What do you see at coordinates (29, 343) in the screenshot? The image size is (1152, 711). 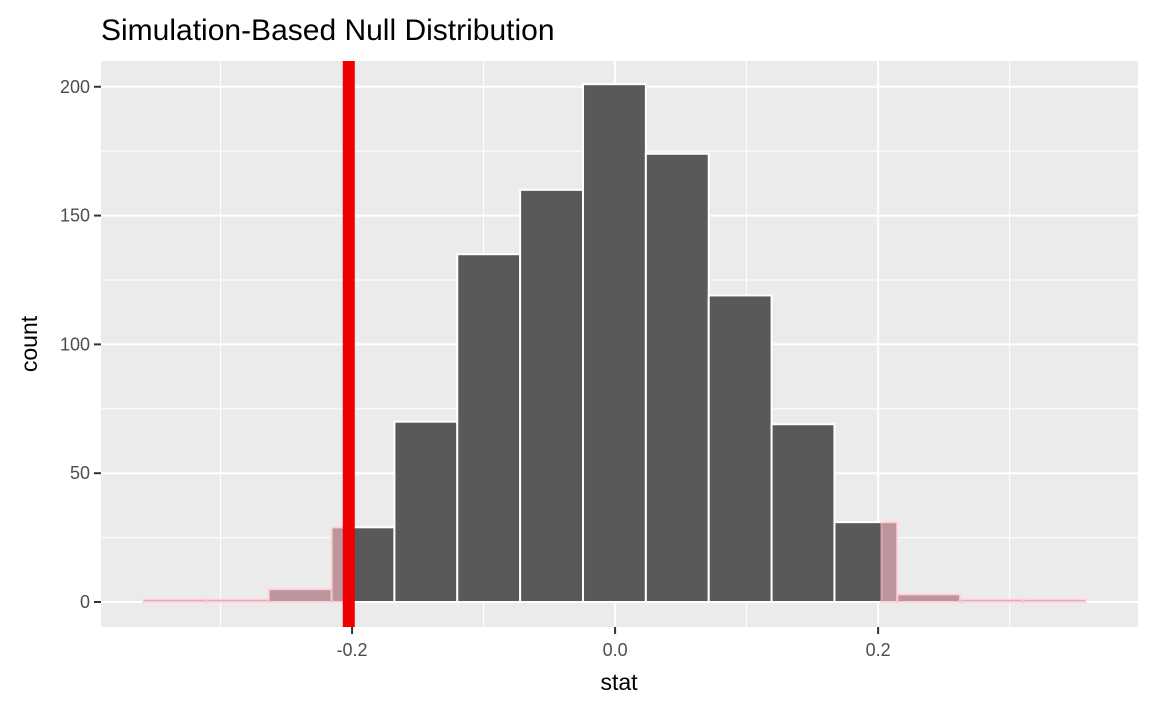 I see `y-axis-title: count` at bounding box center [29, 343].